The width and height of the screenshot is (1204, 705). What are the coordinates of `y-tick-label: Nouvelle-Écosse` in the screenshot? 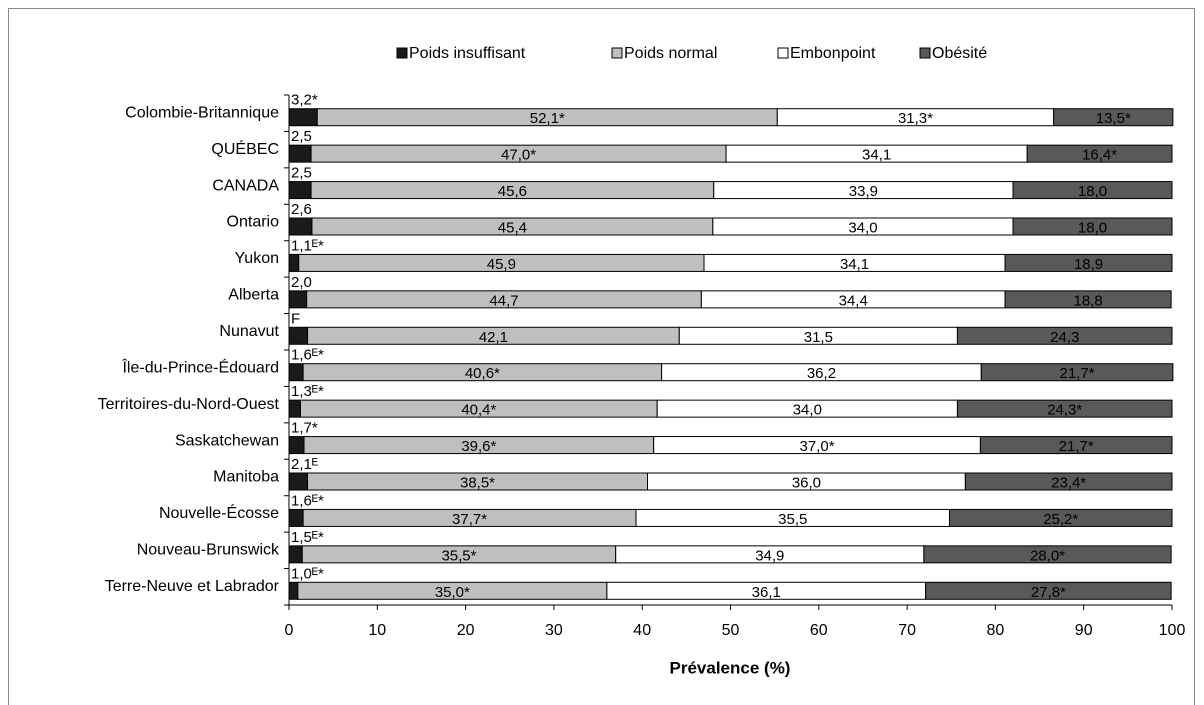 It's located at (219, 512).